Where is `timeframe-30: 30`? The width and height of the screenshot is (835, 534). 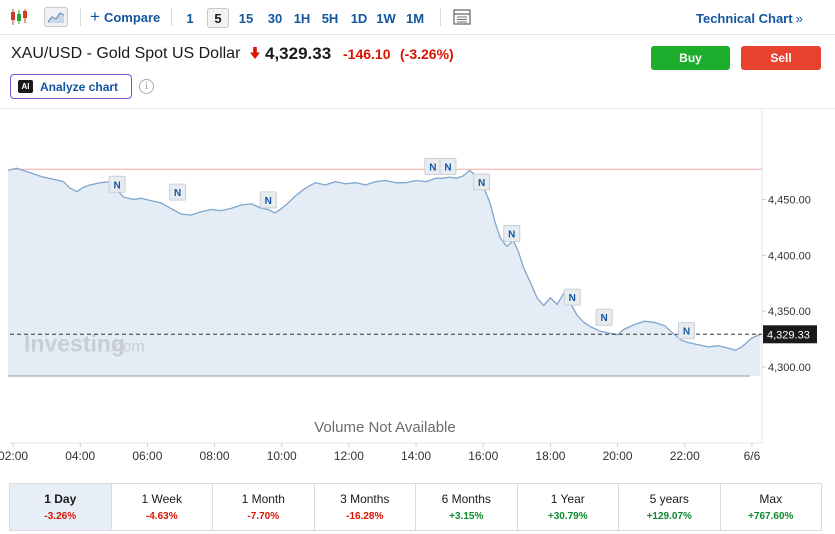 timeframe-30: 30 is located at coordinates (275, 18).